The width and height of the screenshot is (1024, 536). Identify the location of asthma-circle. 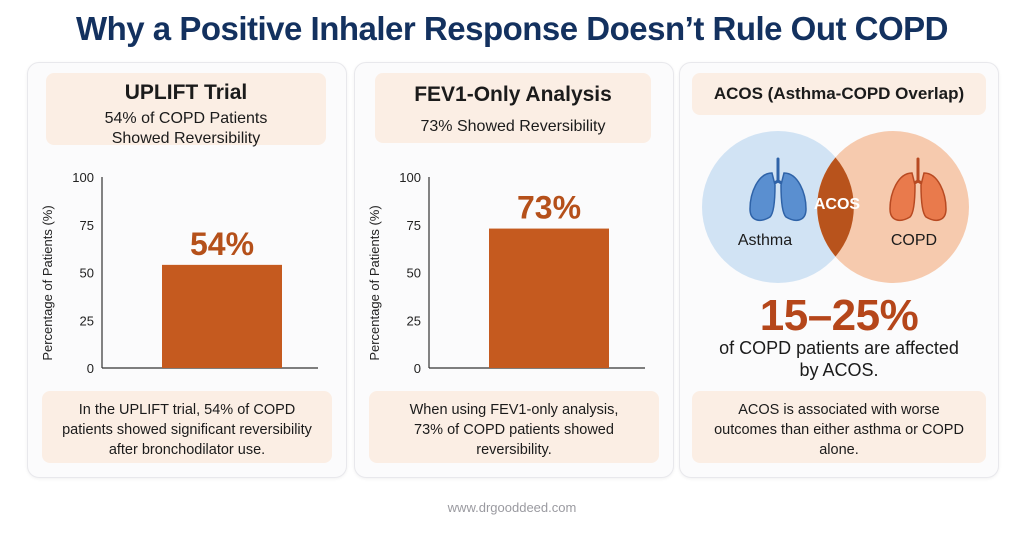
(778, 207).